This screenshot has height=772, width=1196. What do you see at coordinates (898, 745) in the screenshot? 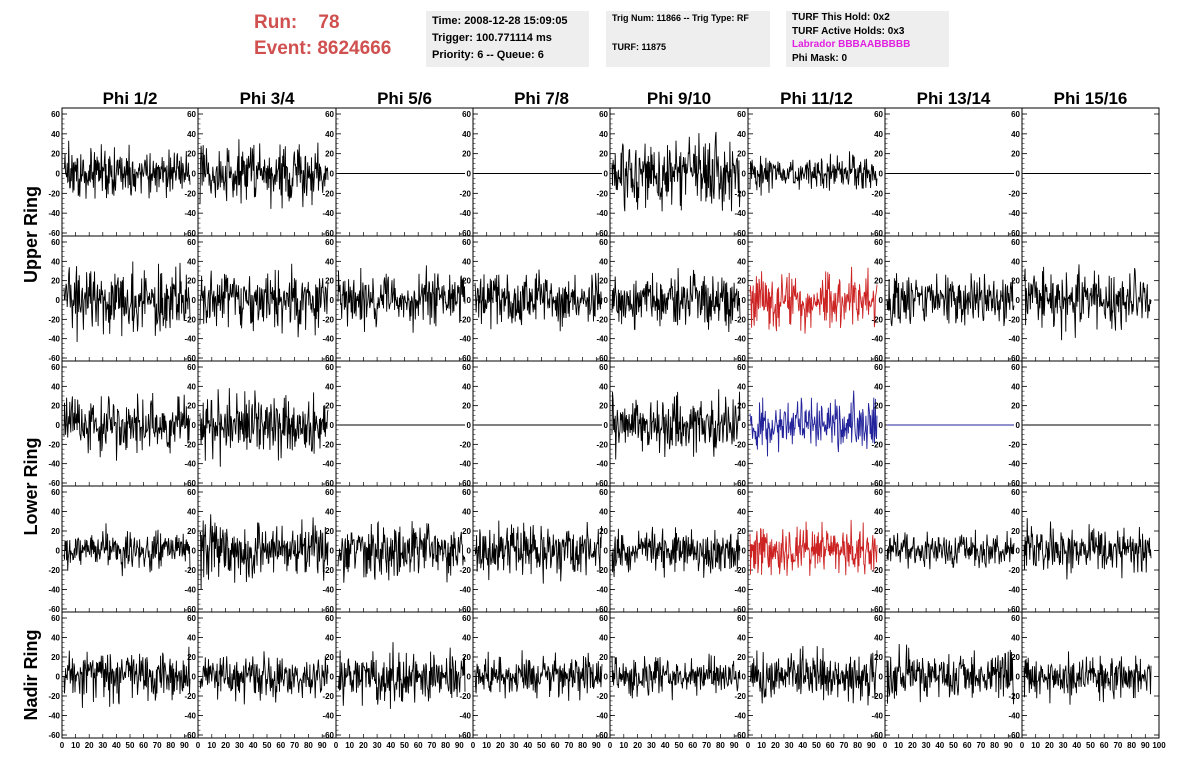
I see `x-tick-label: 10` at bounding box center [898, 745].